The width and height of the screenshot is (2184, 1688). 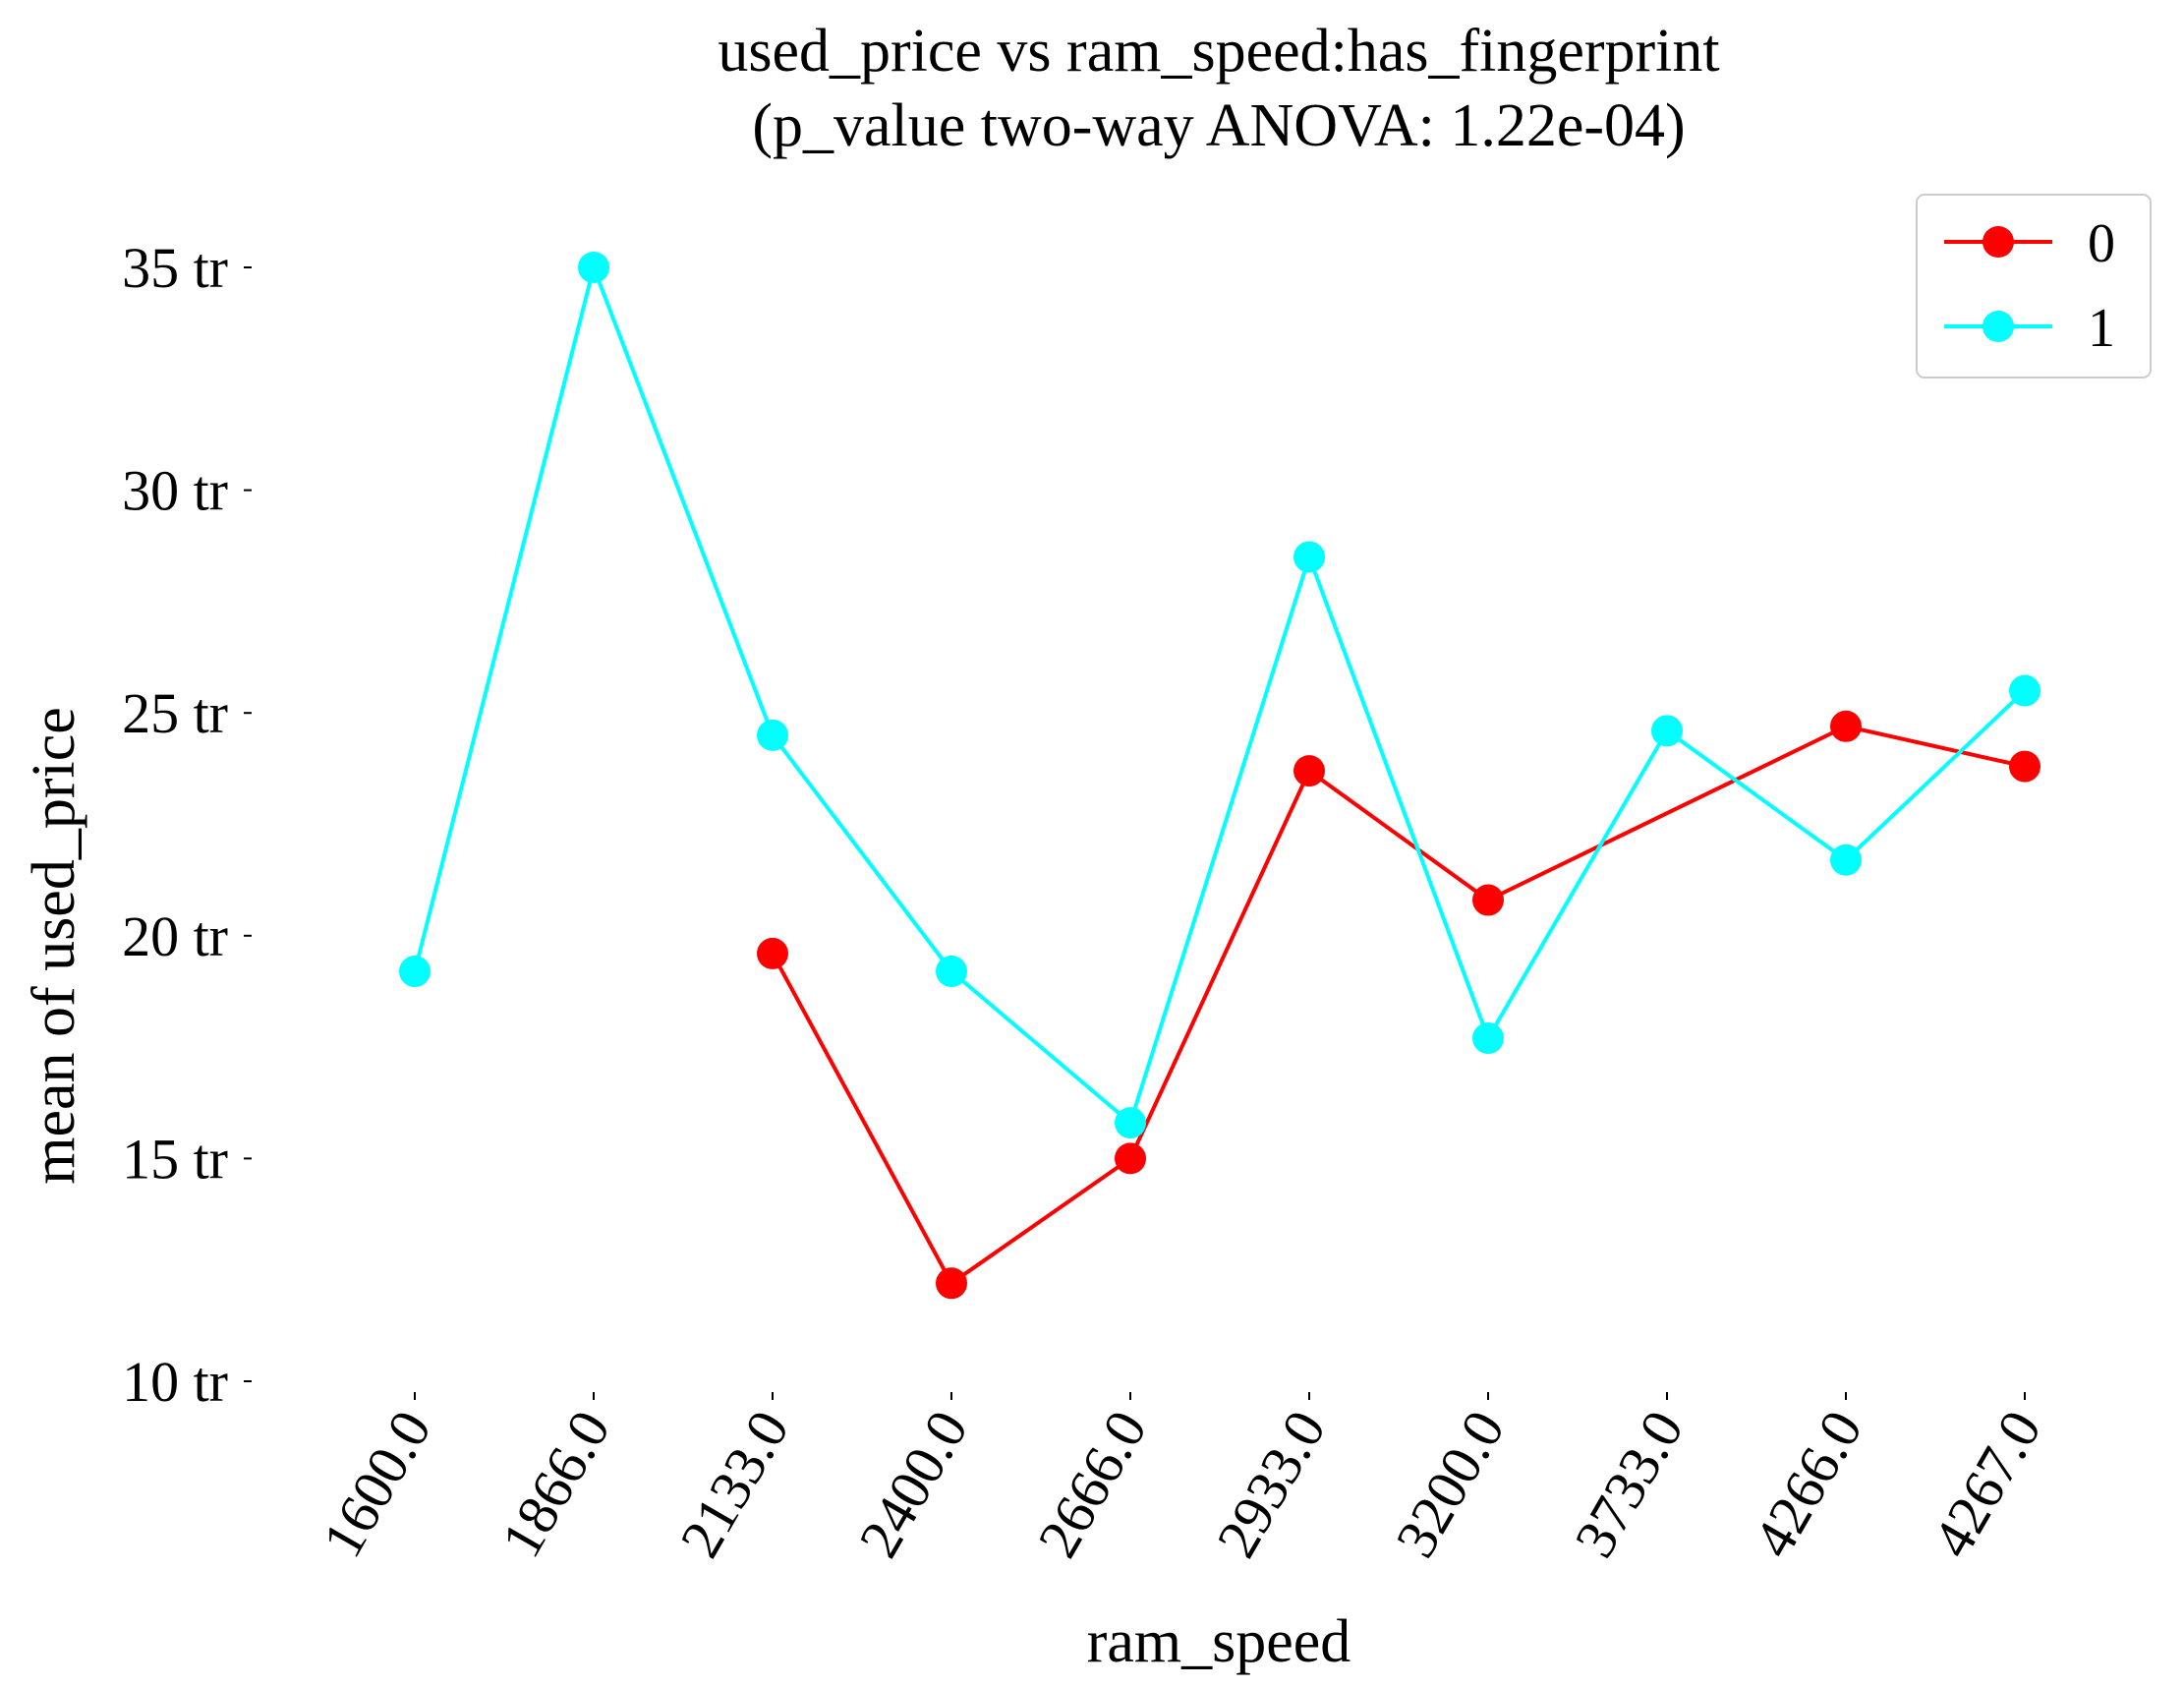 I want to click on legend-label: 0, so click(x=2101, y=243).